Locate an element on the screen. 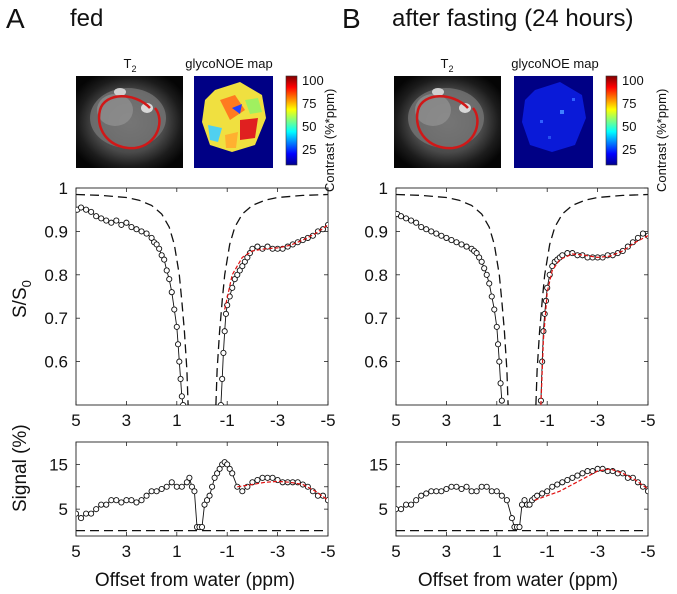  y-tick-label: 1 is located at coordinates (63, 188).